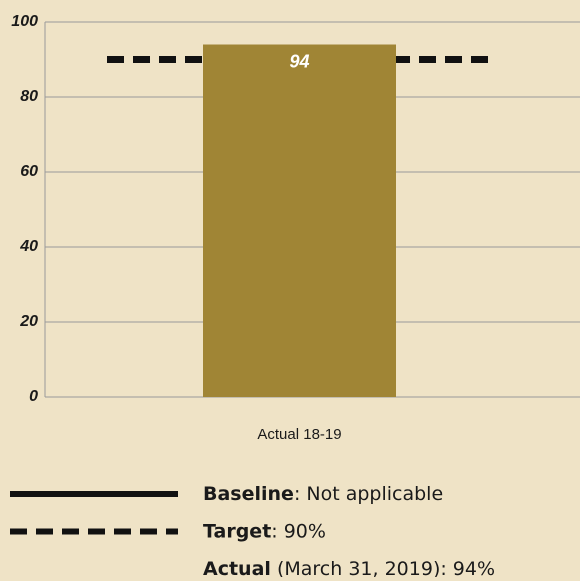 The width and height of the screenshot is (580, 581). I want to click on legend-text: (March 31, 2019): 94%, so click(383, 568).